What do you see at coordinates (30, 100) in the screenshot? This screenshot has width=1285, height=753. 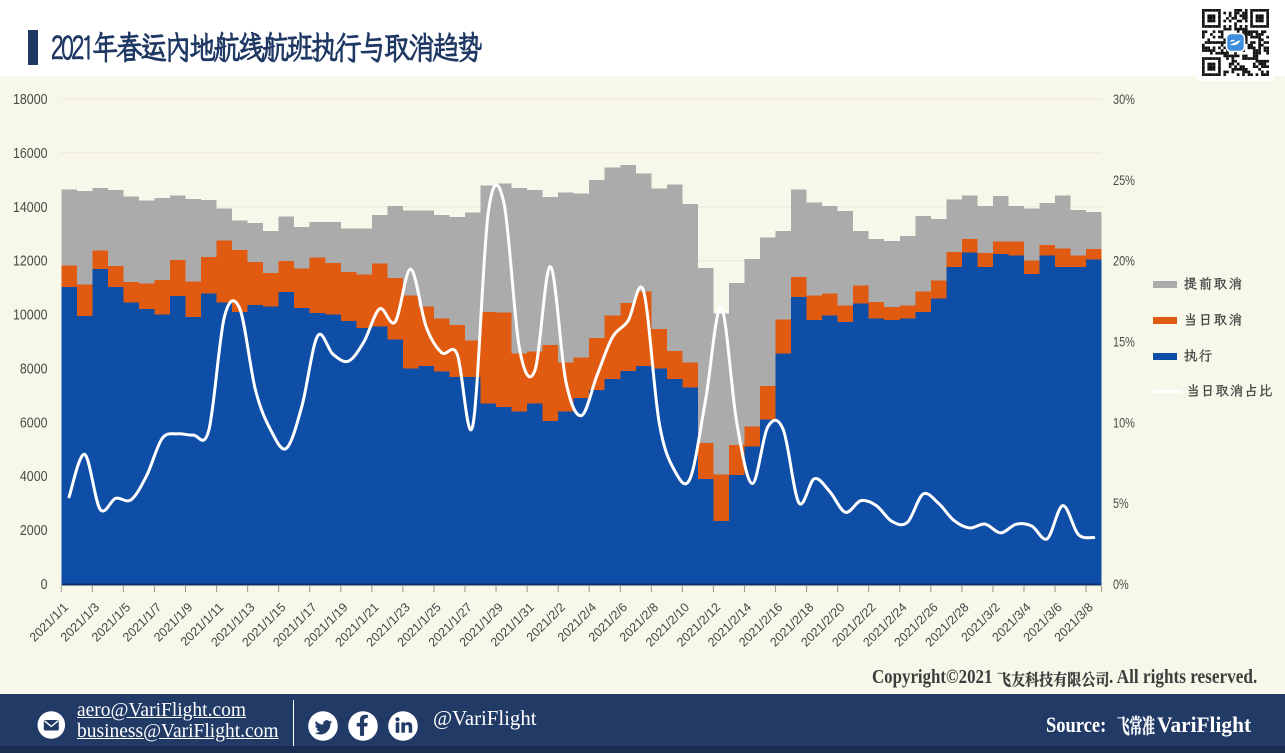 I see `svg-text: 18000` at bounding box center [30, 100].